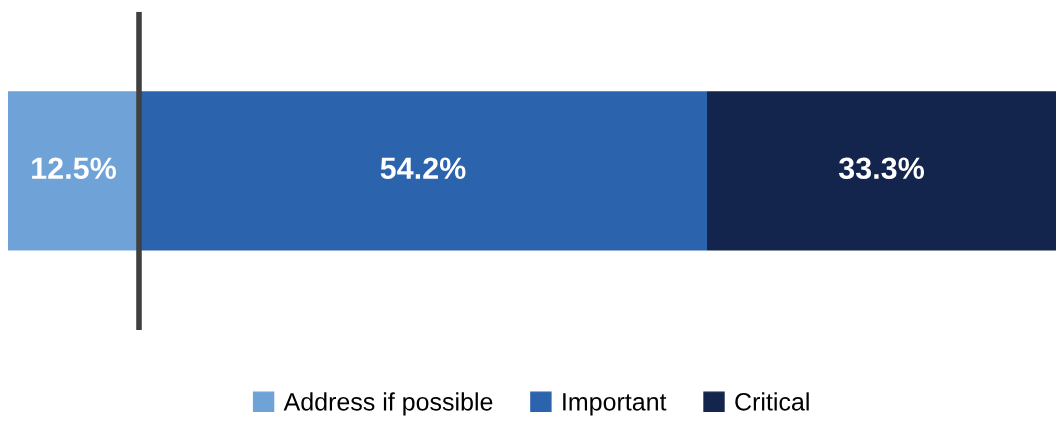  What do you see at coordinates (772, 401) in the screenshot?
I see `legend-label: Critical` at bounding box center [772, 401].